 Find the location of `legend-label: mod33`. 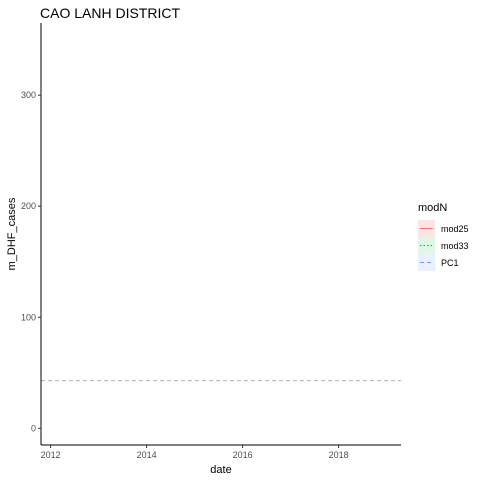

legend-label: mod33 is located at coordinates (455, 246).